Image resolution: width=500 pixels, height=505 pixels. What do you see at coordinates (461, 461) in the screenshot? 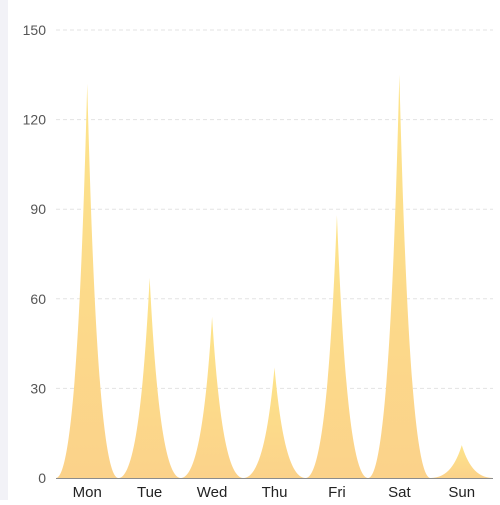
I see `bar-sun` at bounding box center [461, 461].